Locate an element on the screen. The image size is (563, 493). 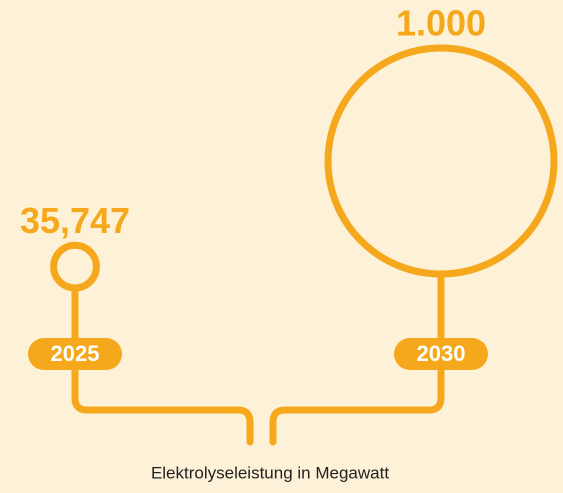
value-label: 1.000 is located at coordinates (441, 23).